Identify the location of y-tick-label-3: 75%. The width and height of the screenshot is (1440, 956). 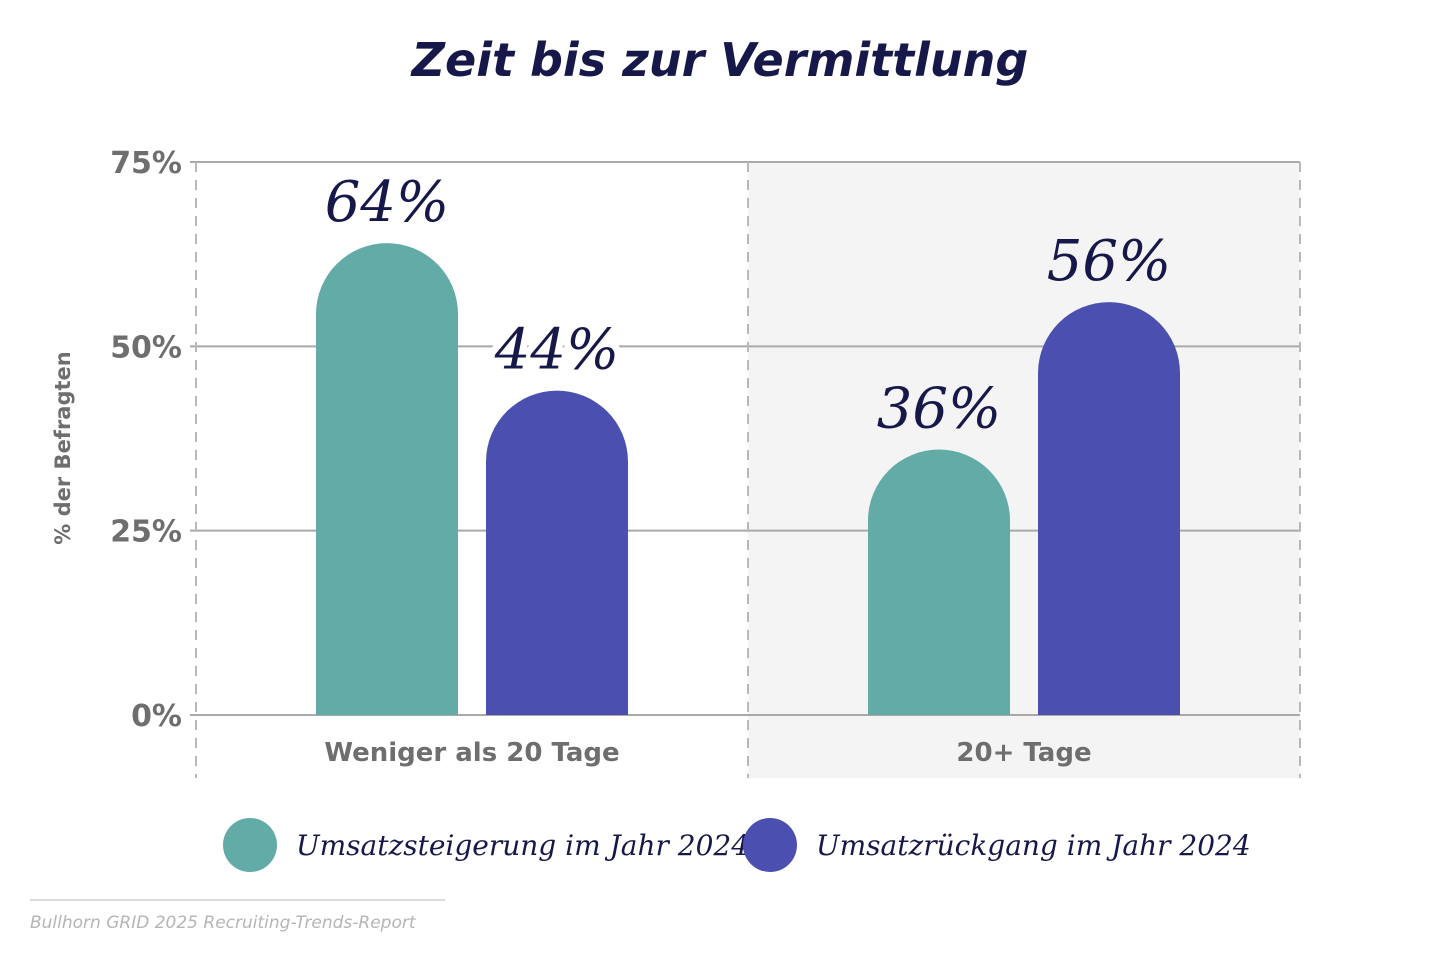
(146, 163).